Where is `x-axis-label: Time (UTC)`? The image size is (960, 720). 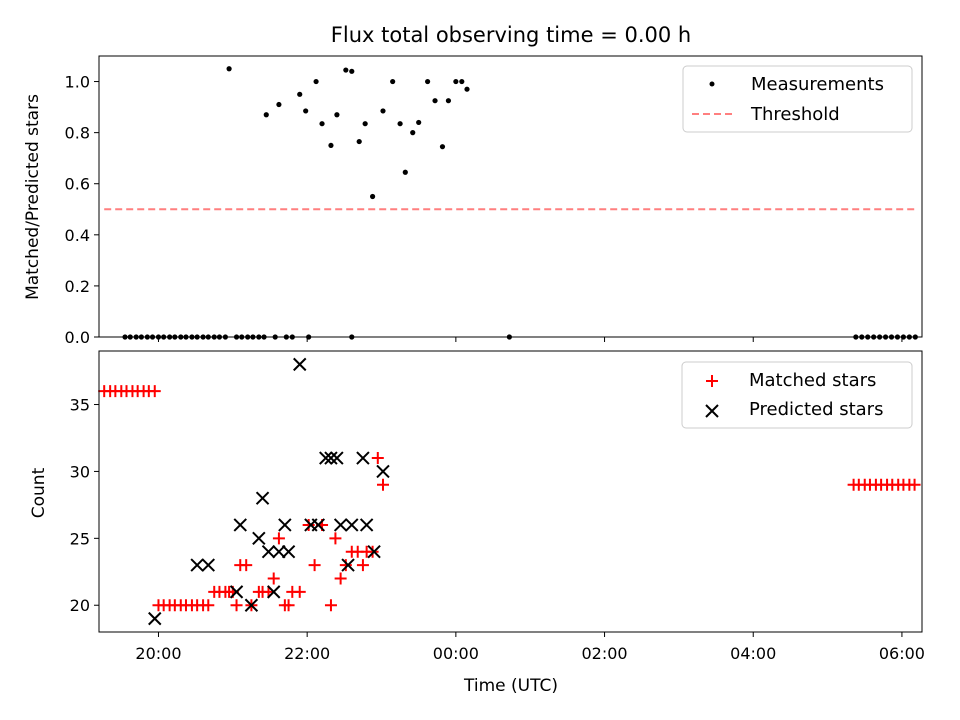 x-axis-label: Time (UTC) is located at coordinates (510, 686).